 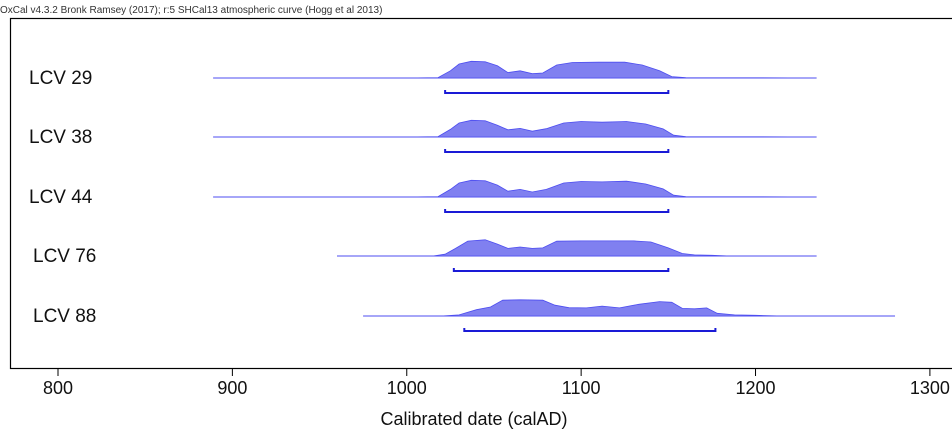 I want to click on x-axis: 800 900 1000 1100 1200 1300, so click(x=496, y=383).